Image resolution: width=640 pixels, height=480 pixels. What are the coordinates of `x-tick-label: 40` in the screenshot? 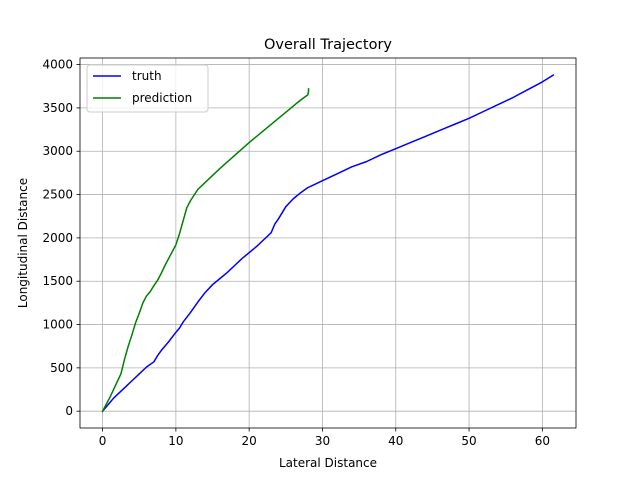 It's located at (395, 441).